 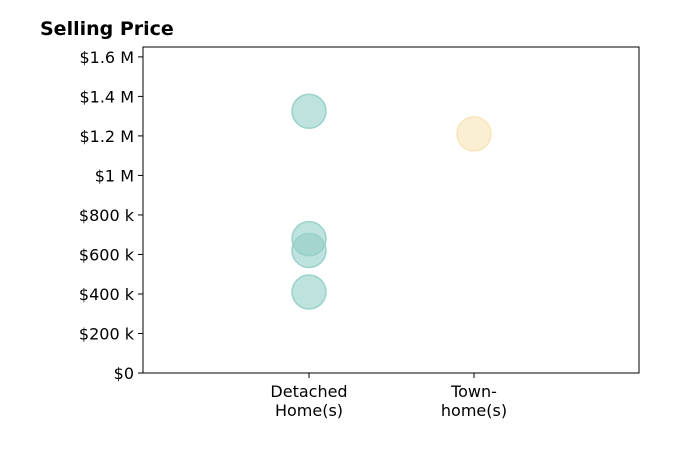 I want to click on y-tick-label: $400 k, so click(x=107, y=294).